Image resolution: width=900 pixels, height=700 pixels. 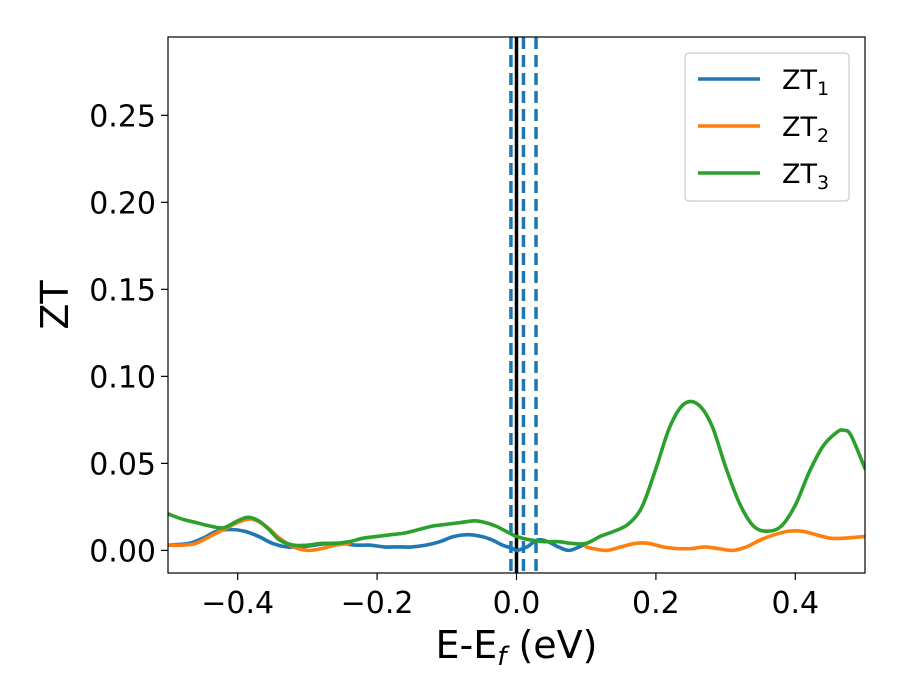 What do you see at coordinates (128, 334) in the screenshot?
I see `y-axis-ticks: 0.00 0.05 0.10 0.15 0.20 0.25` at bounding box center [128, 334].